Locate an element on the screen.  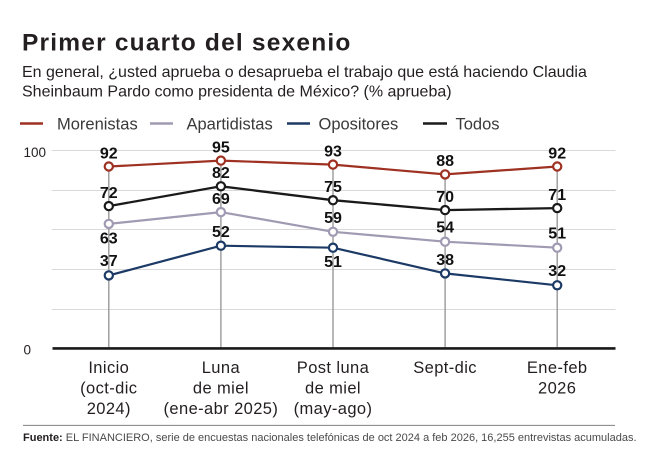
svg-text: 0 is located at coordinates (28, 350).